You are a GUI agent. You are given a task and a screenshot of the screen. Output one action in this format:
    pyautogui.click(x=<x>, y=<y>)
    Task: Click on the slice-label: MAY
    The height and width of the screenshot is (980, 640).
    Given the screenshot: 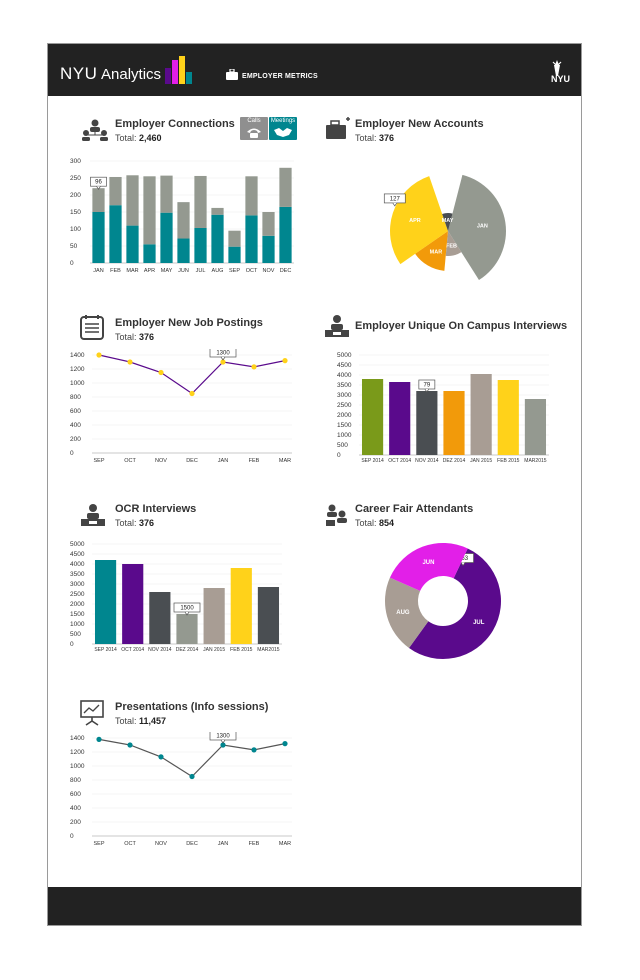 What is the action you would take?
    pyautogui.click(x=448, y=221)
    